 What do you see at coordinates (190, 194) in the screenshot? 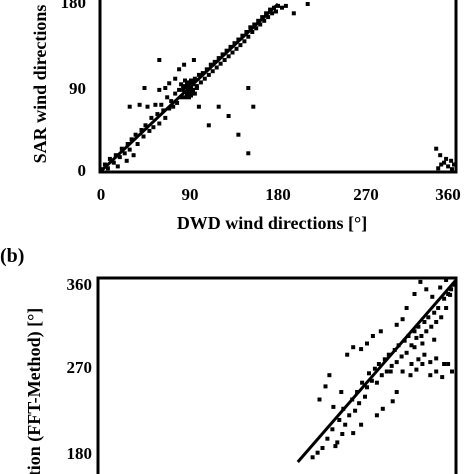
I see `panel-a-x-tick: 90` at bounding box center [190, 194].